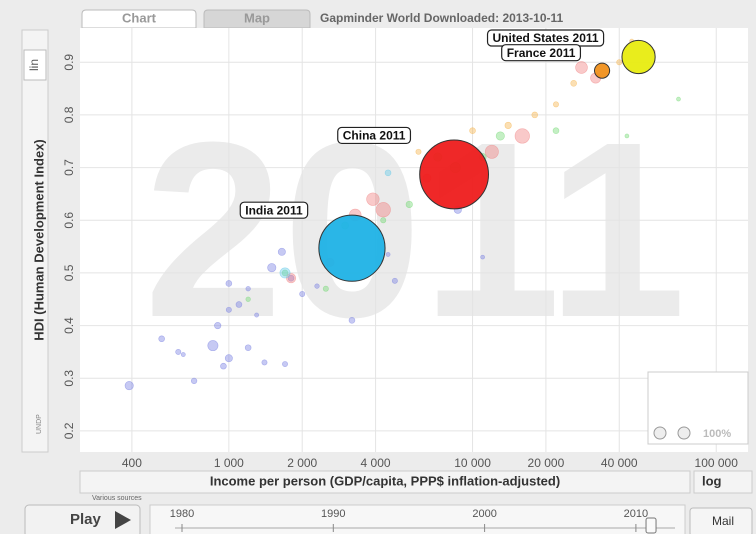 This screenshot has width=756, height=534. Describe the element at coordinates (712, 480) in the screenshot. I see `x-scale-label: log` at that location.